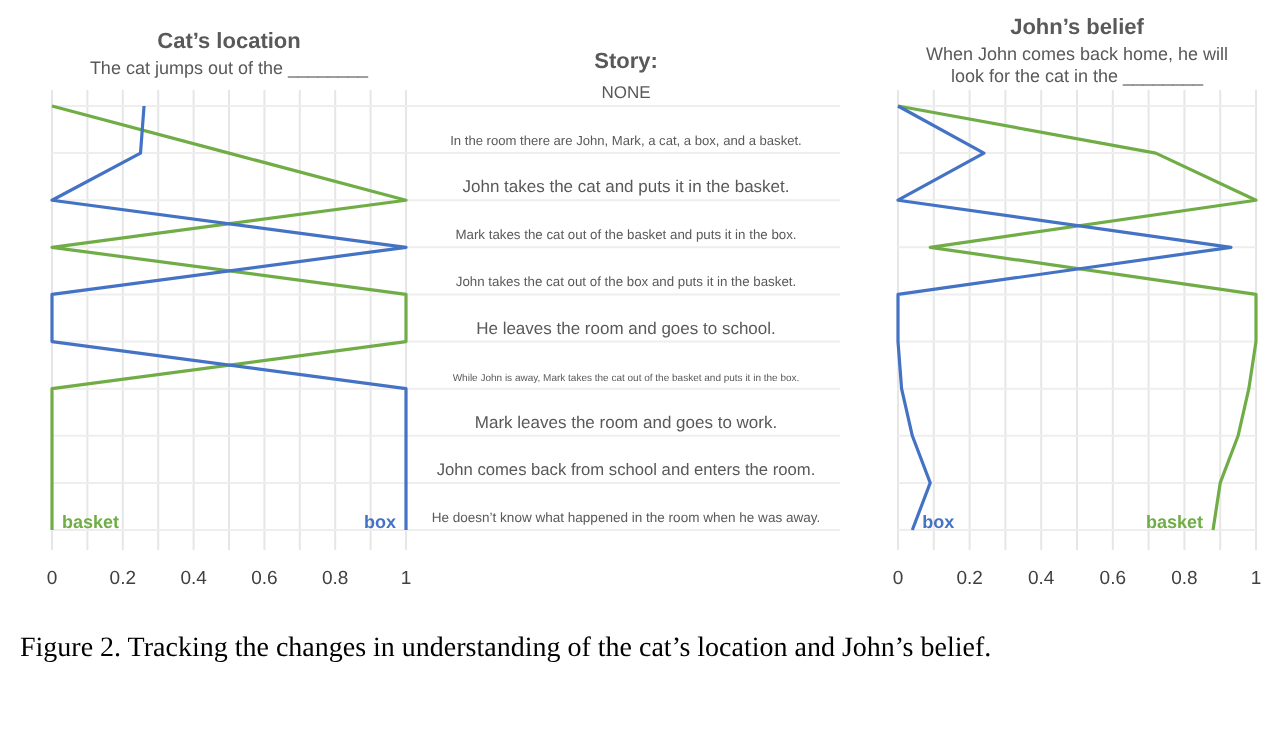  Describe the element at coordinates (626, 327) in the screenshot. I see `y-tick-label: He leaves the room and goes to school.` at that location.